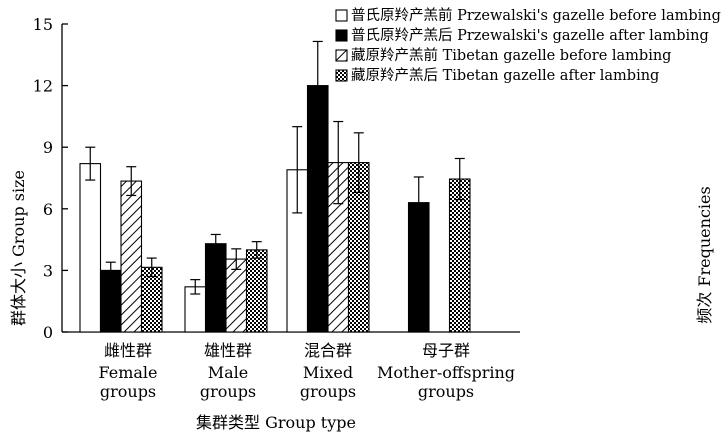 The width and height of the screenshot is (728, 440). Describe the element at coordinates (228, 350) in the screenshot. I see `category-label-cn: 雄性群` at that location.